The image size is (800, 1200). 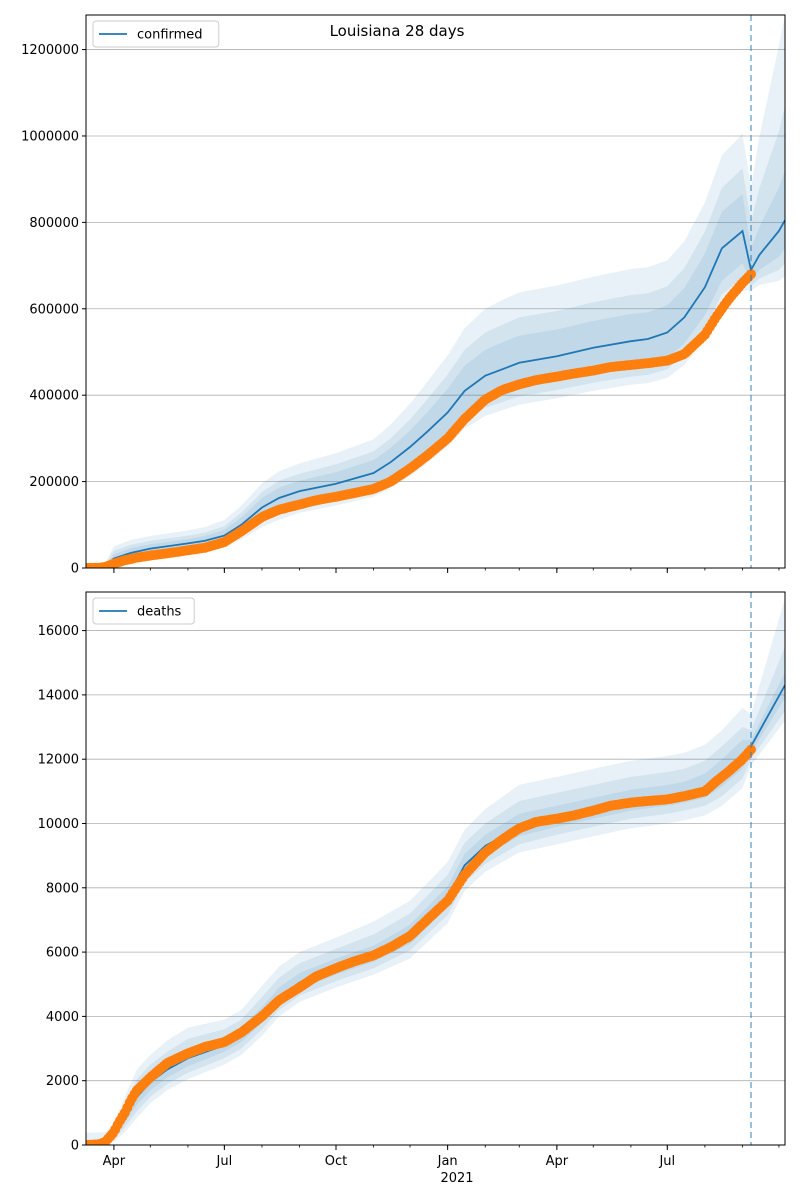 I want to click on confirmed-legend-box, so click(x=156, y=34).